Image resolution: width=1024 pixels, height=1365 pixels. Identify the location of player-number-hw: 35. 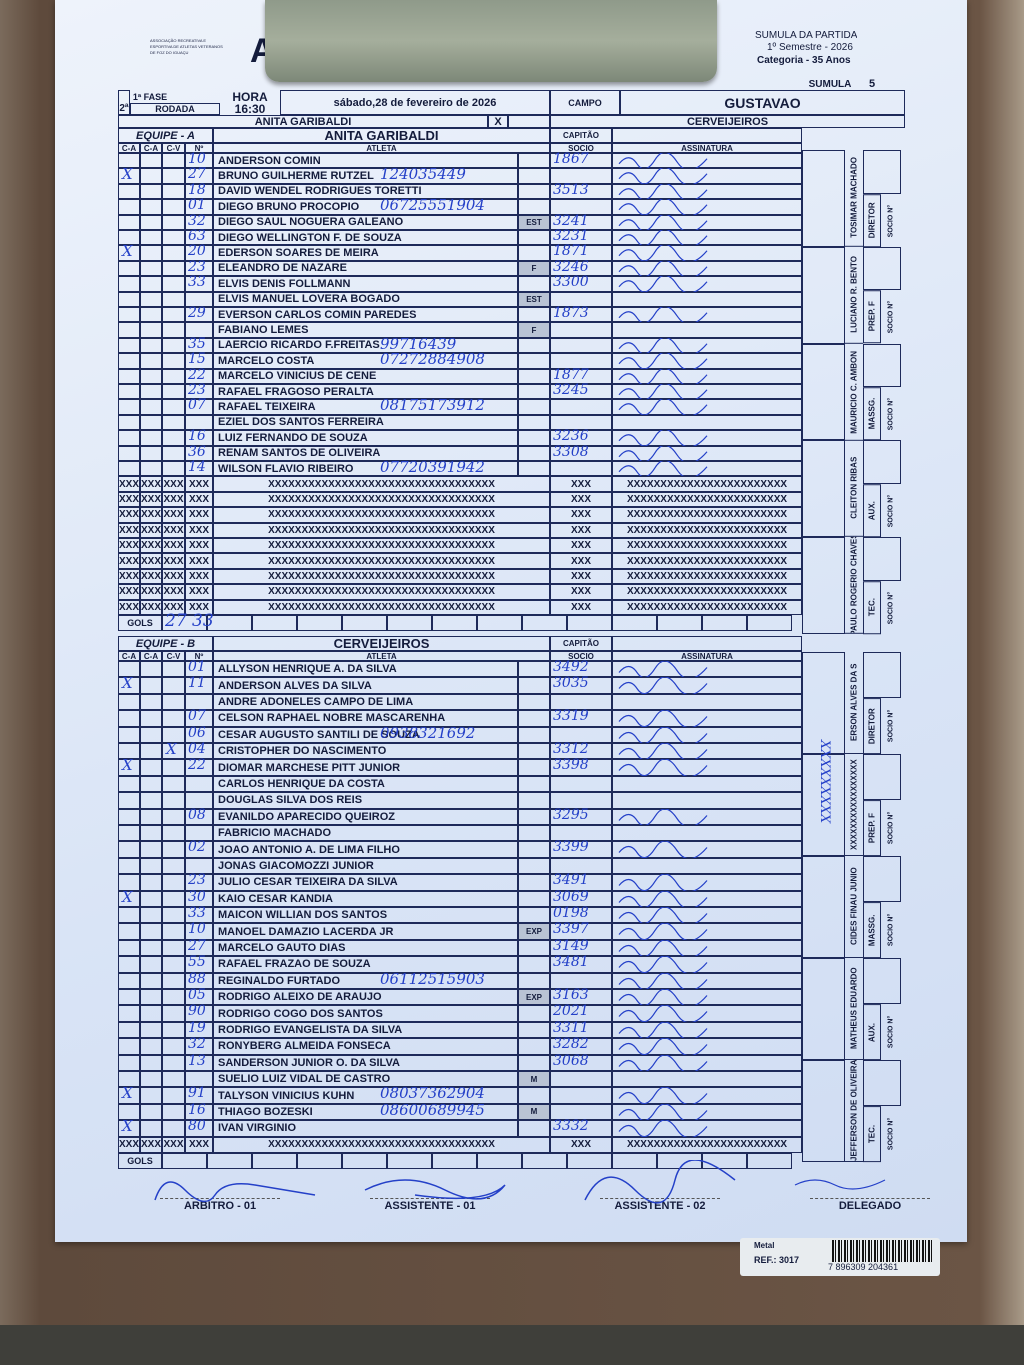
(197, 343).